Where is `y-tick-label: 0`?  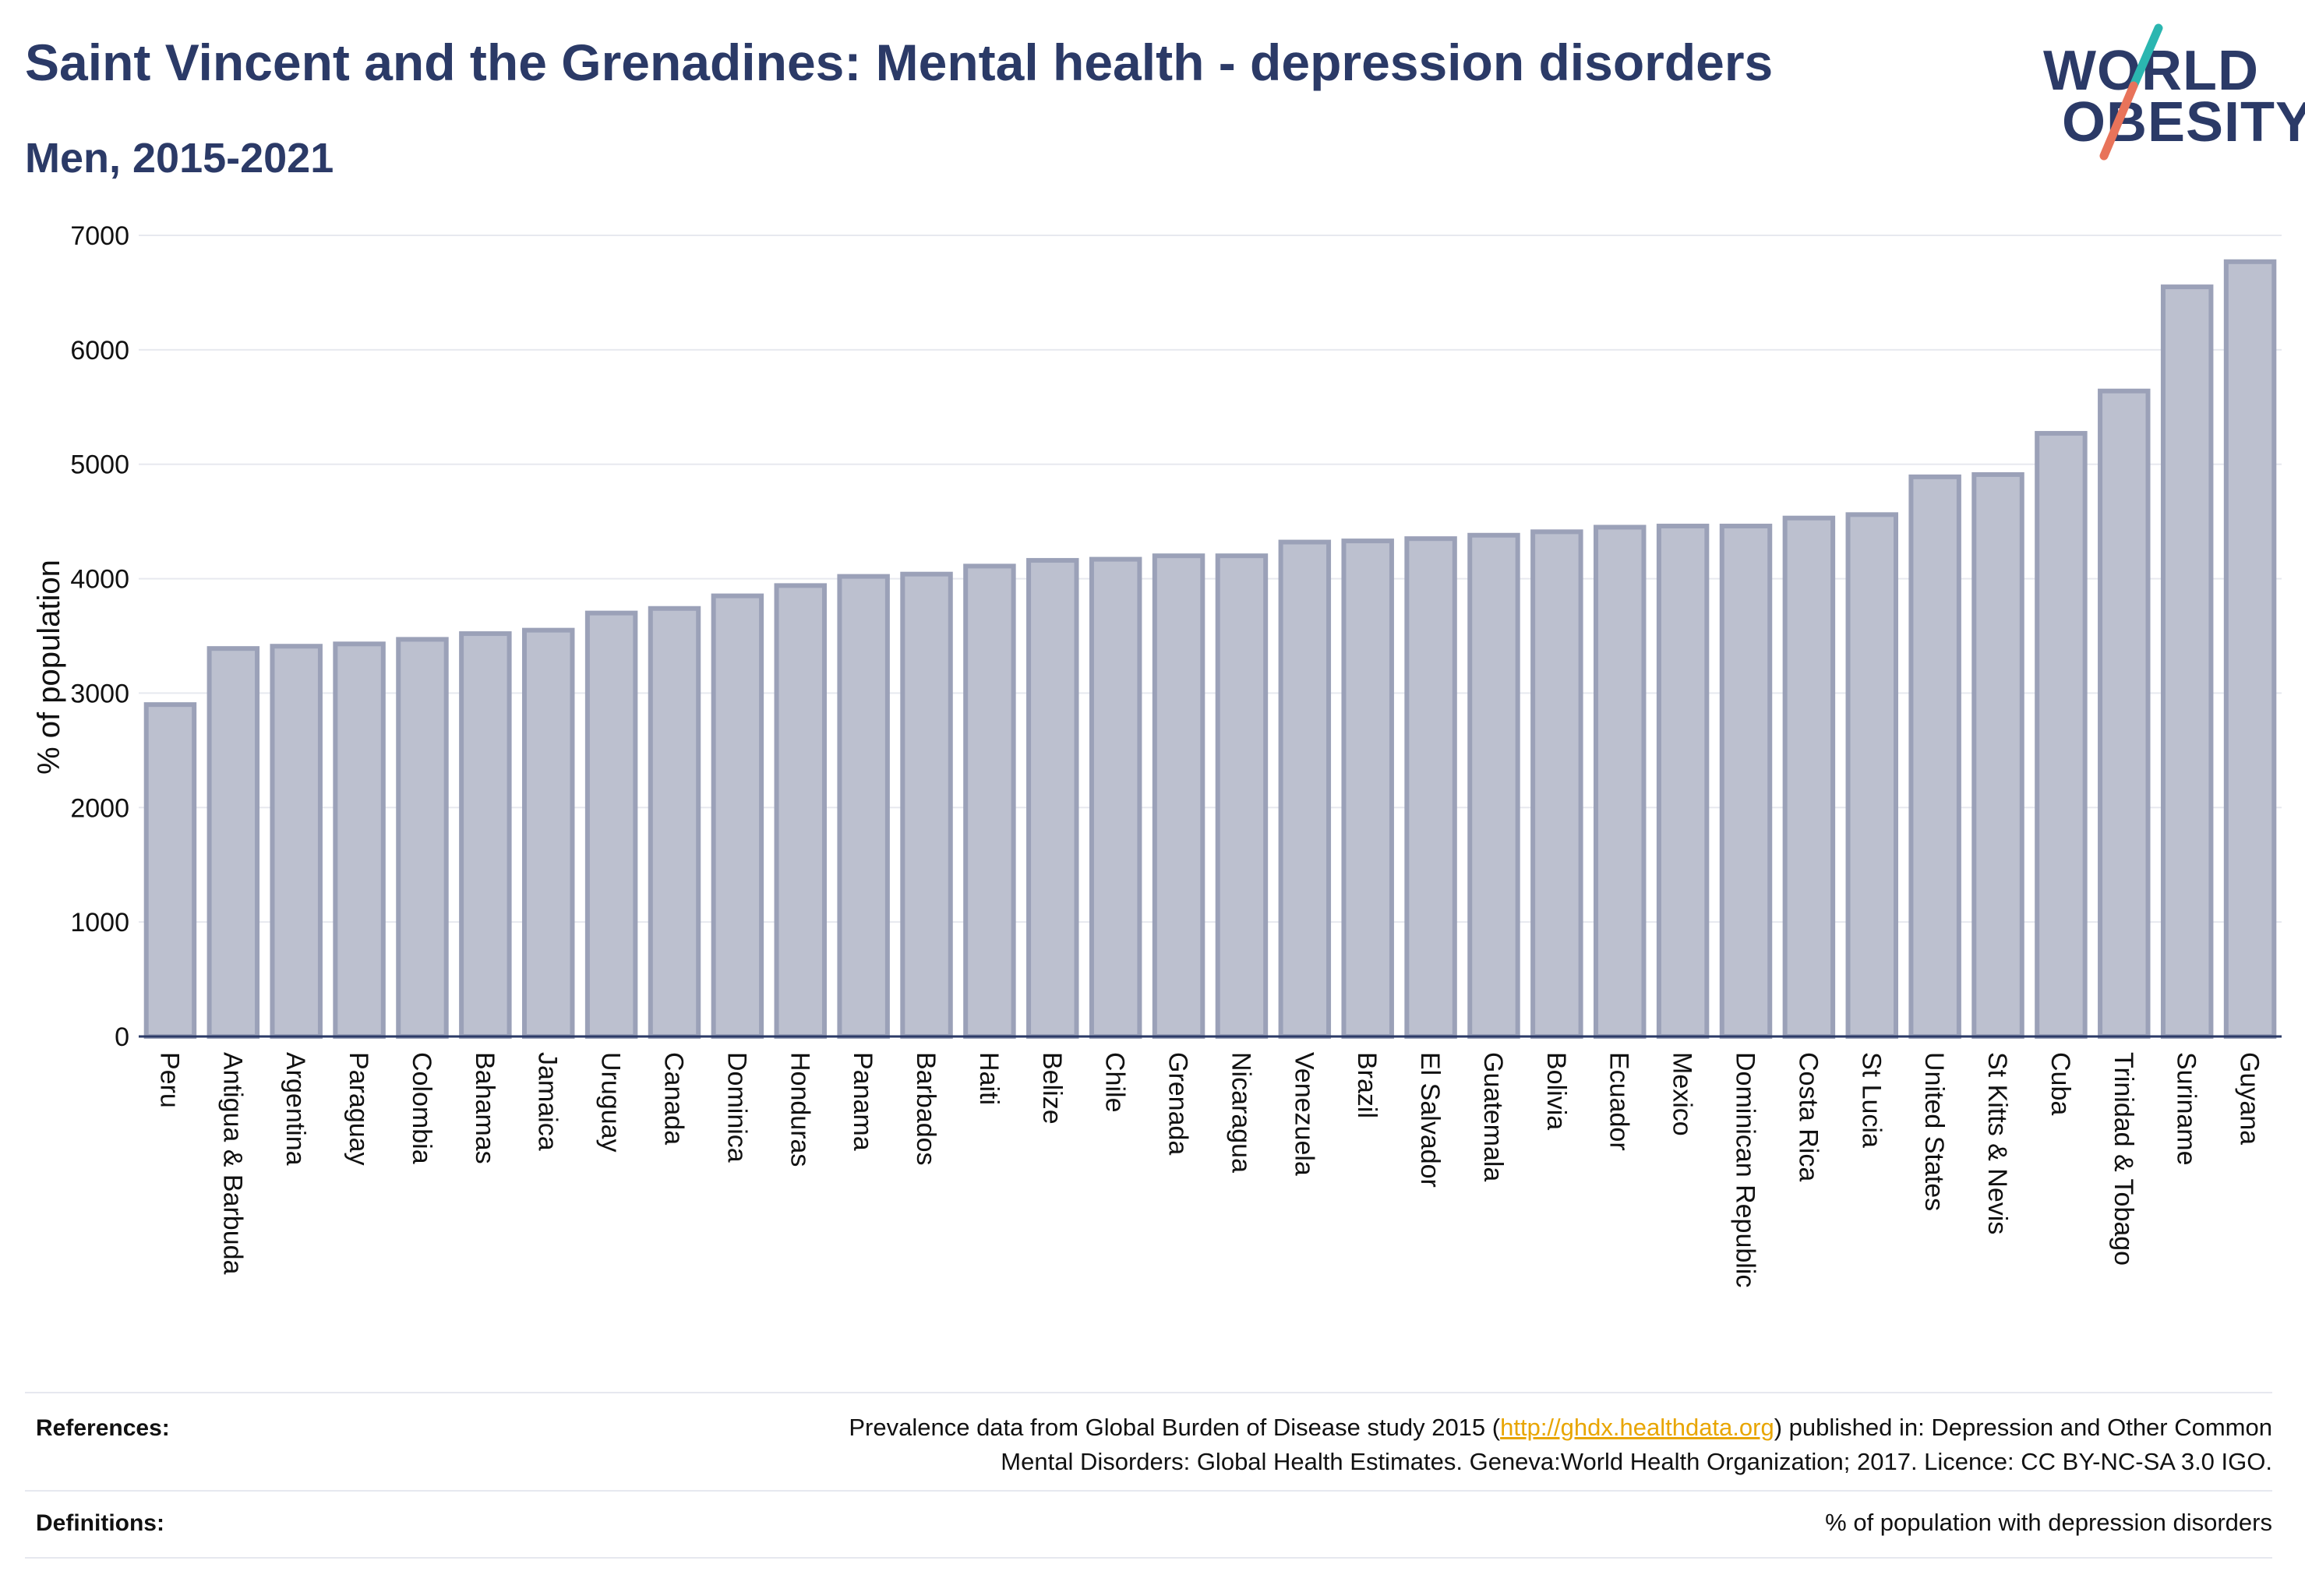
y-tick-label: 0 is located at coordinates (122, 1037).